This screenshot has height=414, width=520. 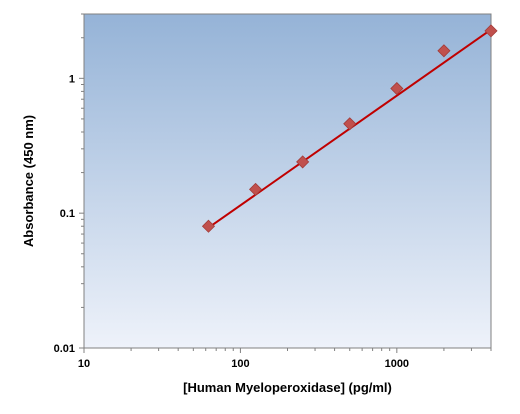 I want to click on x-tick-label: 1000, so click(x=397, y=364).